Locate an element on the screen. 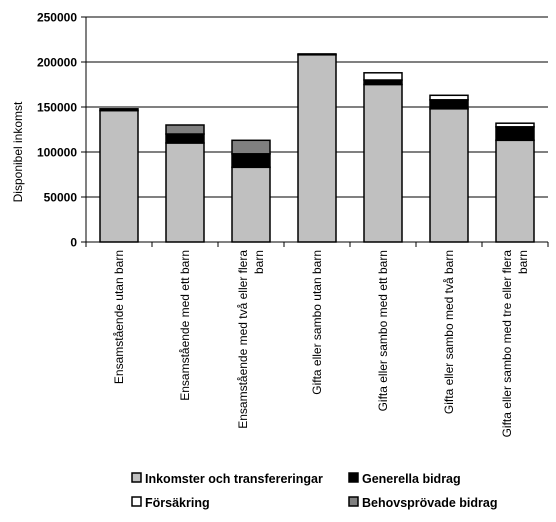  legend-label: Försäkring is located at coordinates (177, 503).